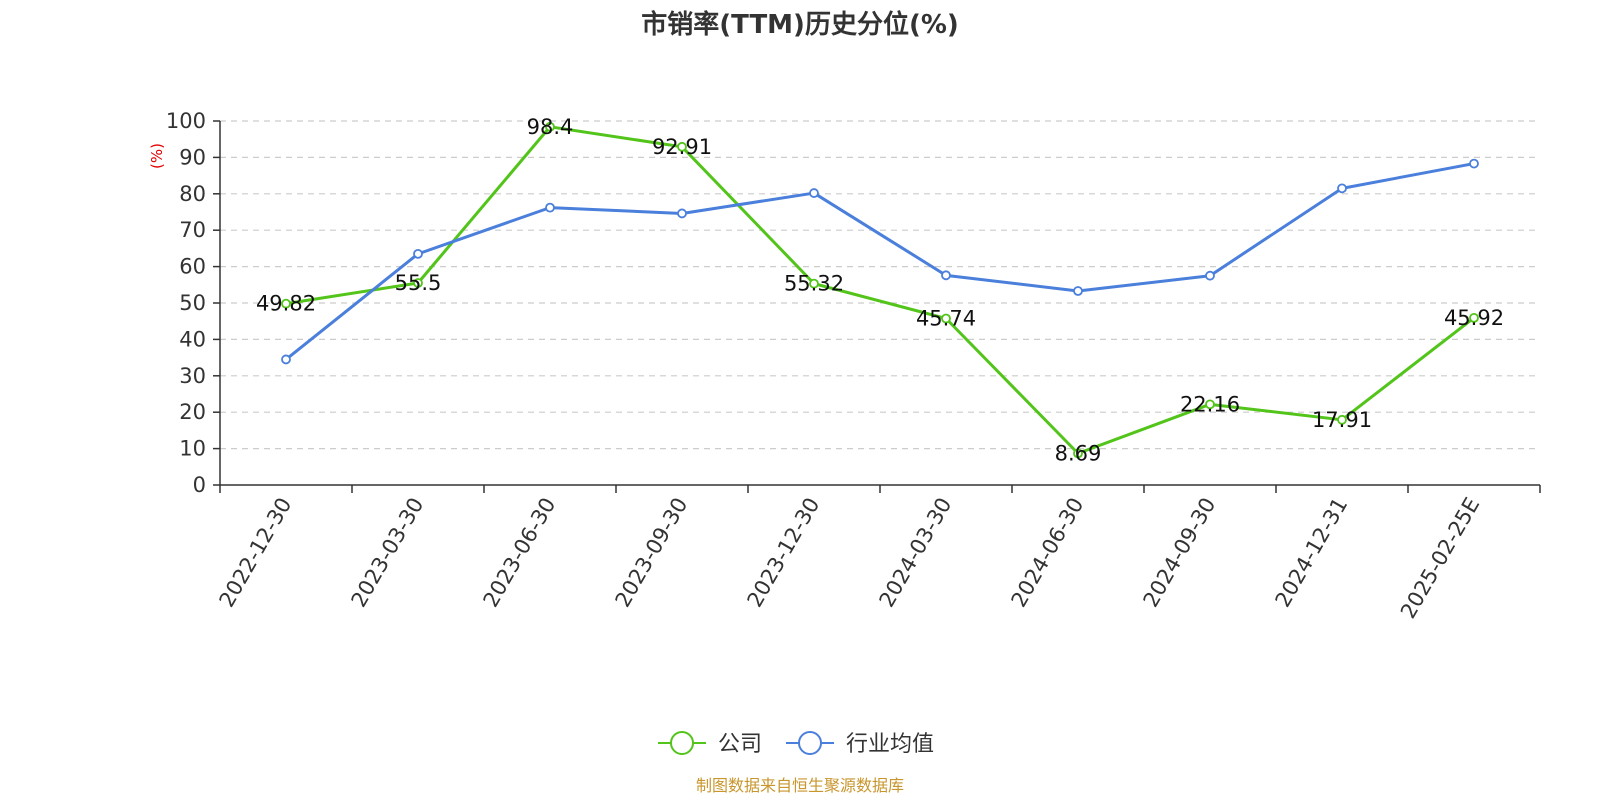  Describe the element at coordinates (800, 785) in the screenshot. I see `source-note: 制图数据来自恒生聚源数据库` at that location.